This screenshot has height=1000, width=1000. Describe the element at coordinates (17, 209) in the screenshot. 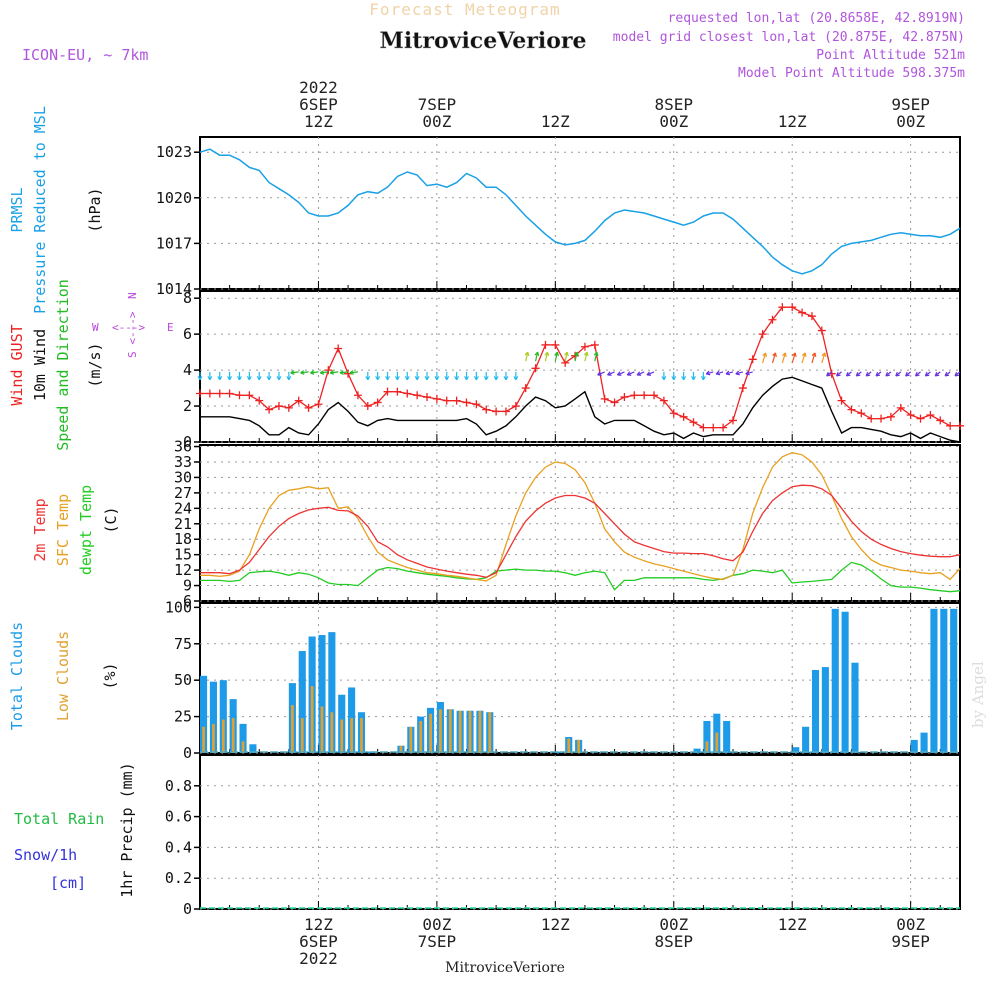

I see `pressure-label-1: PRMSL` at that location.